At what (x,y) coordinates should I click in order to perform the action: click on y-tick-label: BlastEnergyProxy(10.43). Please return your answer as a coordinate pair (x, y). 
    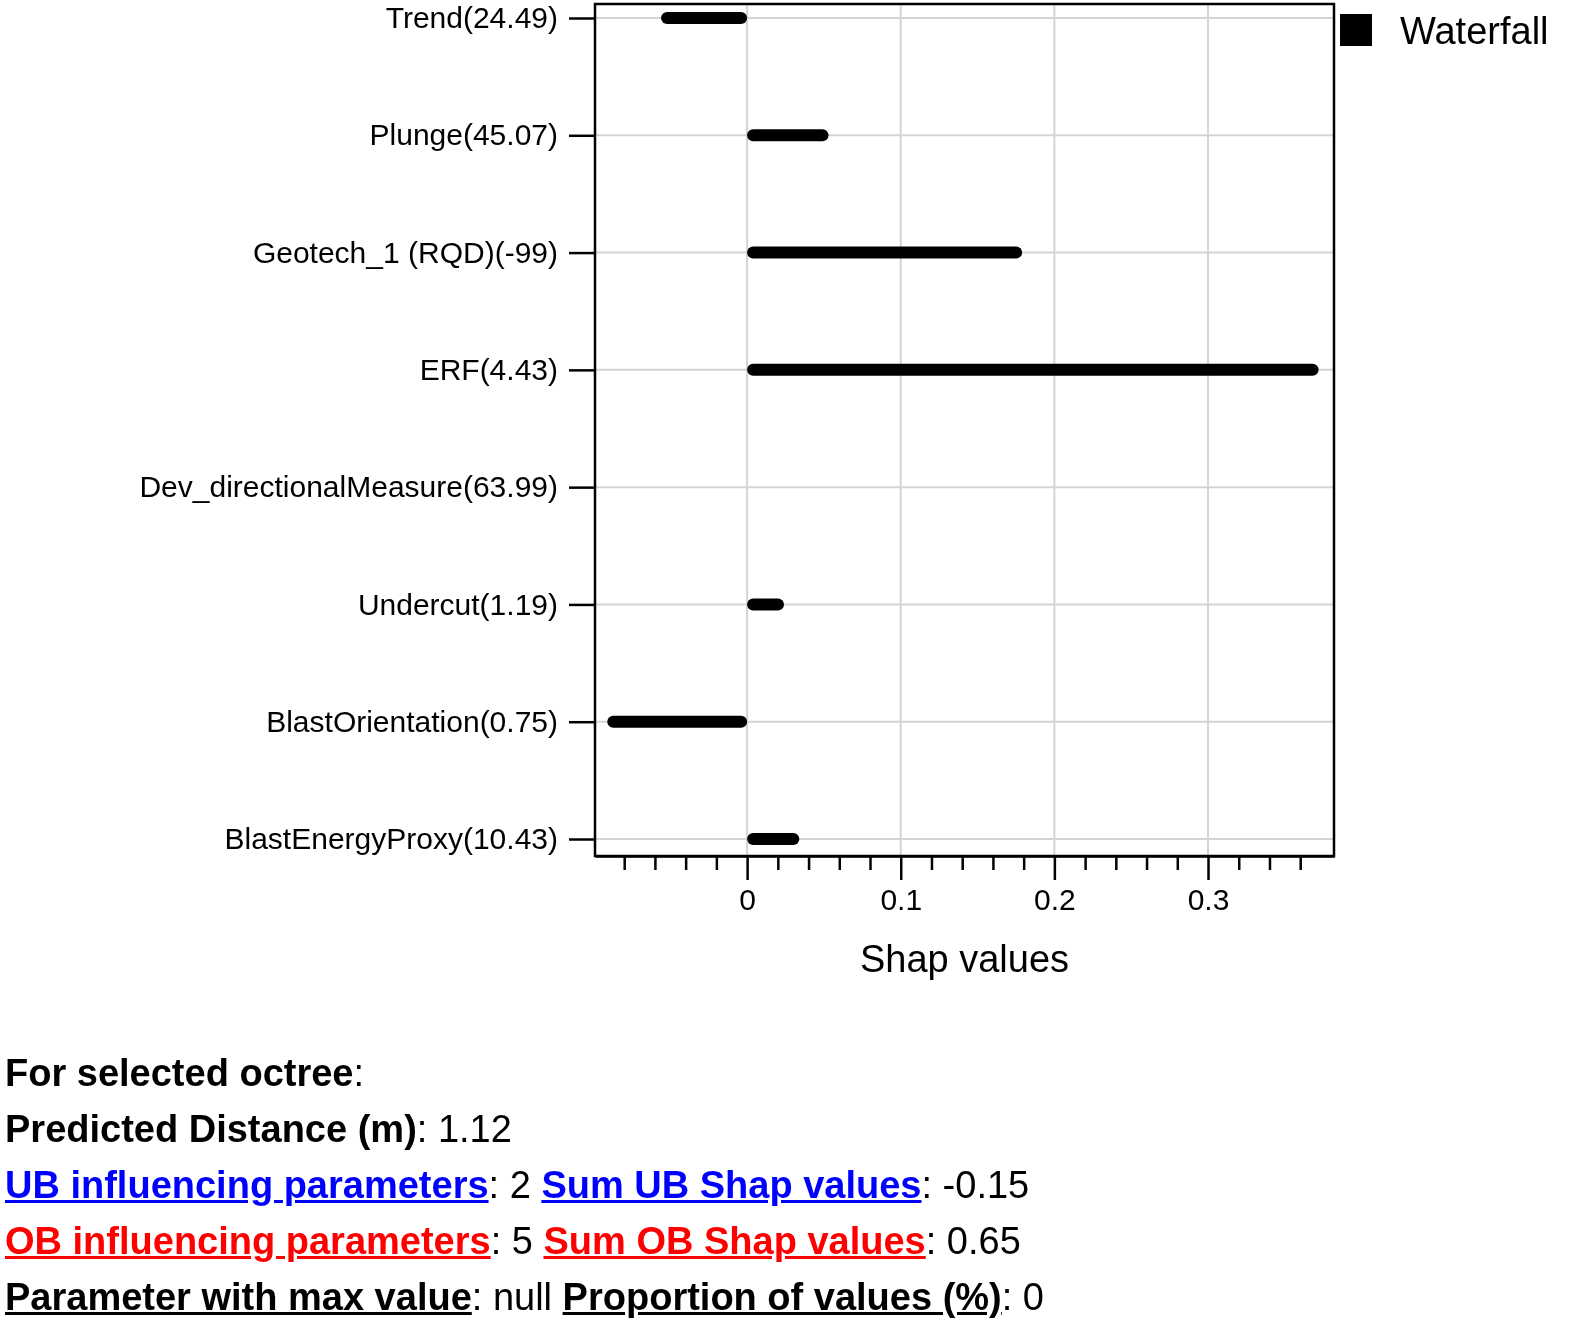
    Looking at the image, I should click on (391, 839).